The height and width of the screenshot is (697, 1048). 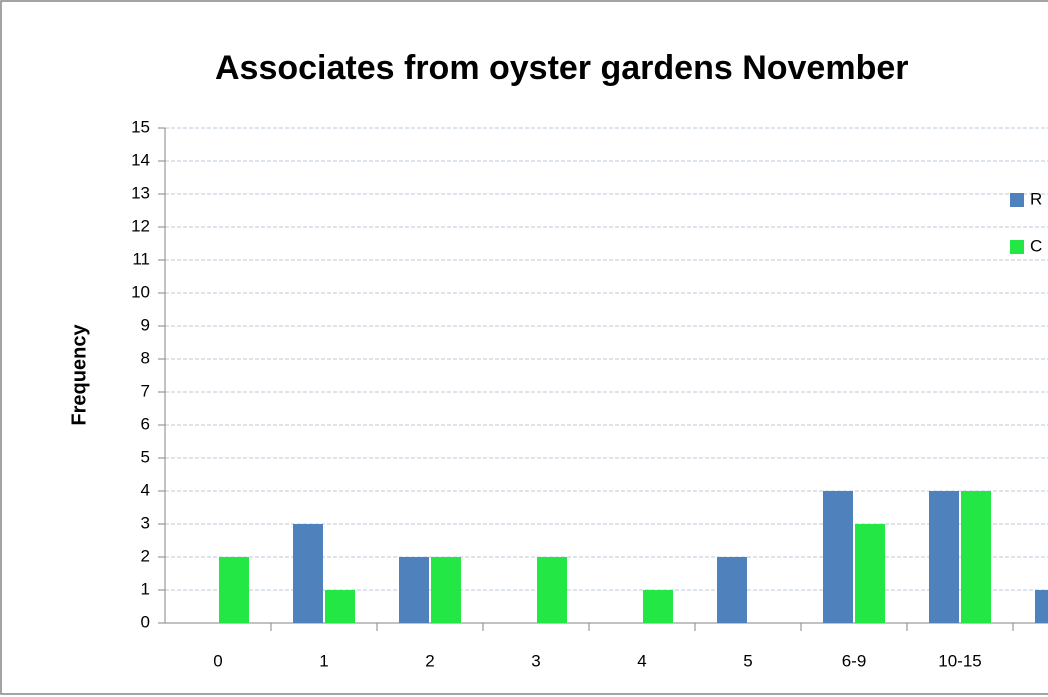 What do you see at coordinates (145, 522) in the screenshot?
I see `y-tick-label: 3` at bounding box center [145, 522].